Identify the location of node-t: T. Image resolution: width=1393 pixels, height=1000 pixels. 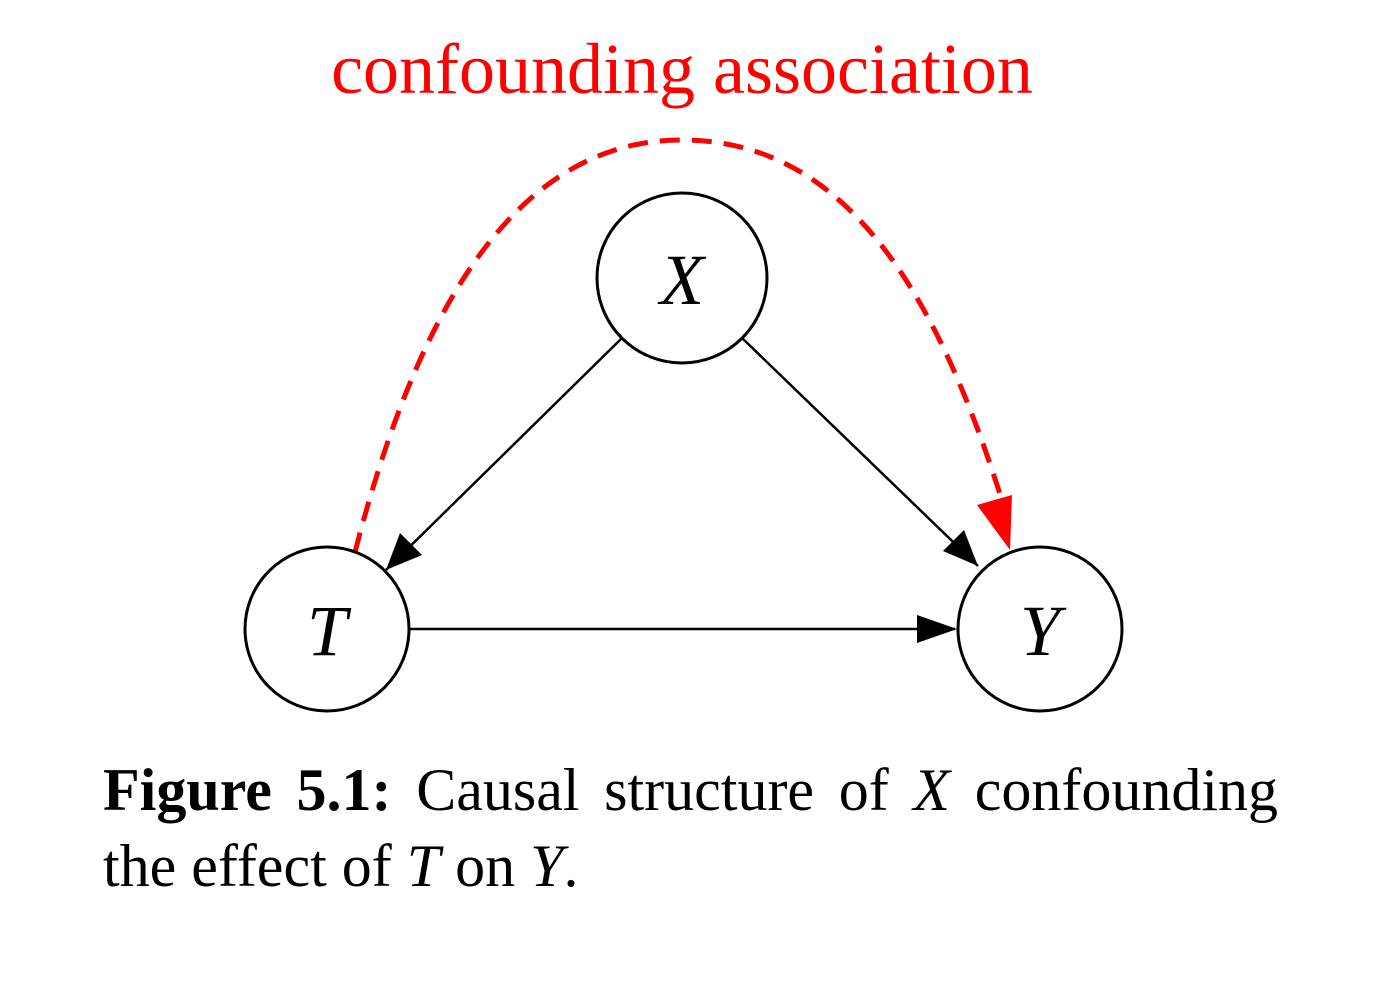
(327, 629).